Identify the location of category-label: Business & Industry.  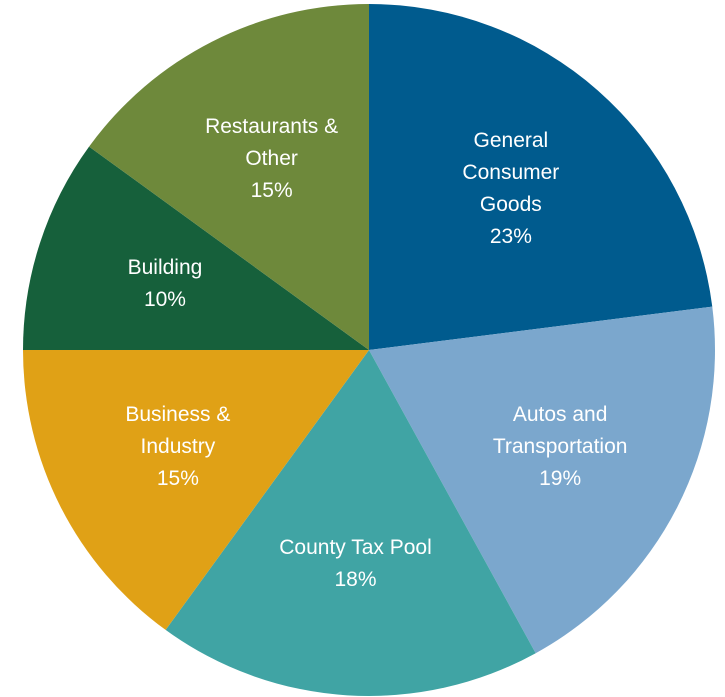
(178, 431).